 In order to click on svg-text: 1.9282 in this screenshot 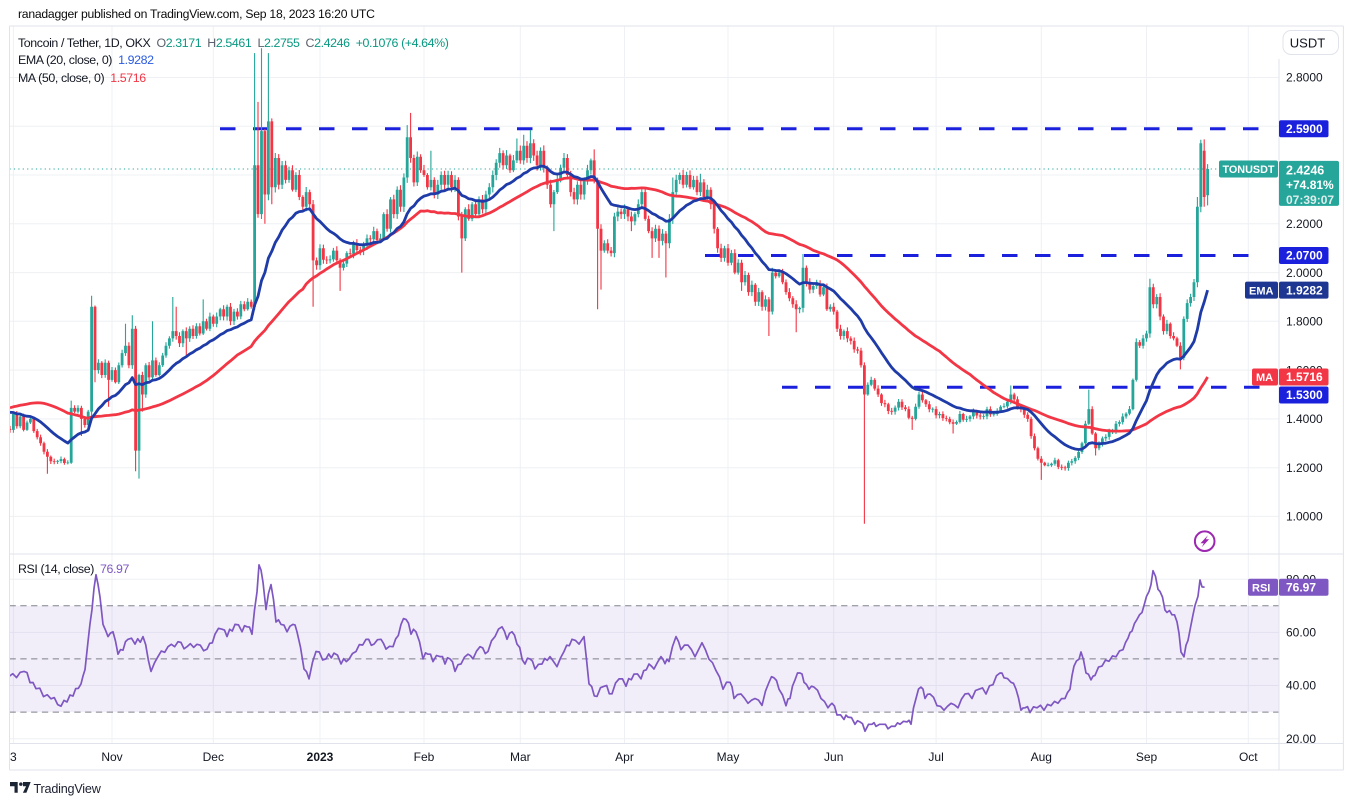, I will do `click(1304, 290)`.